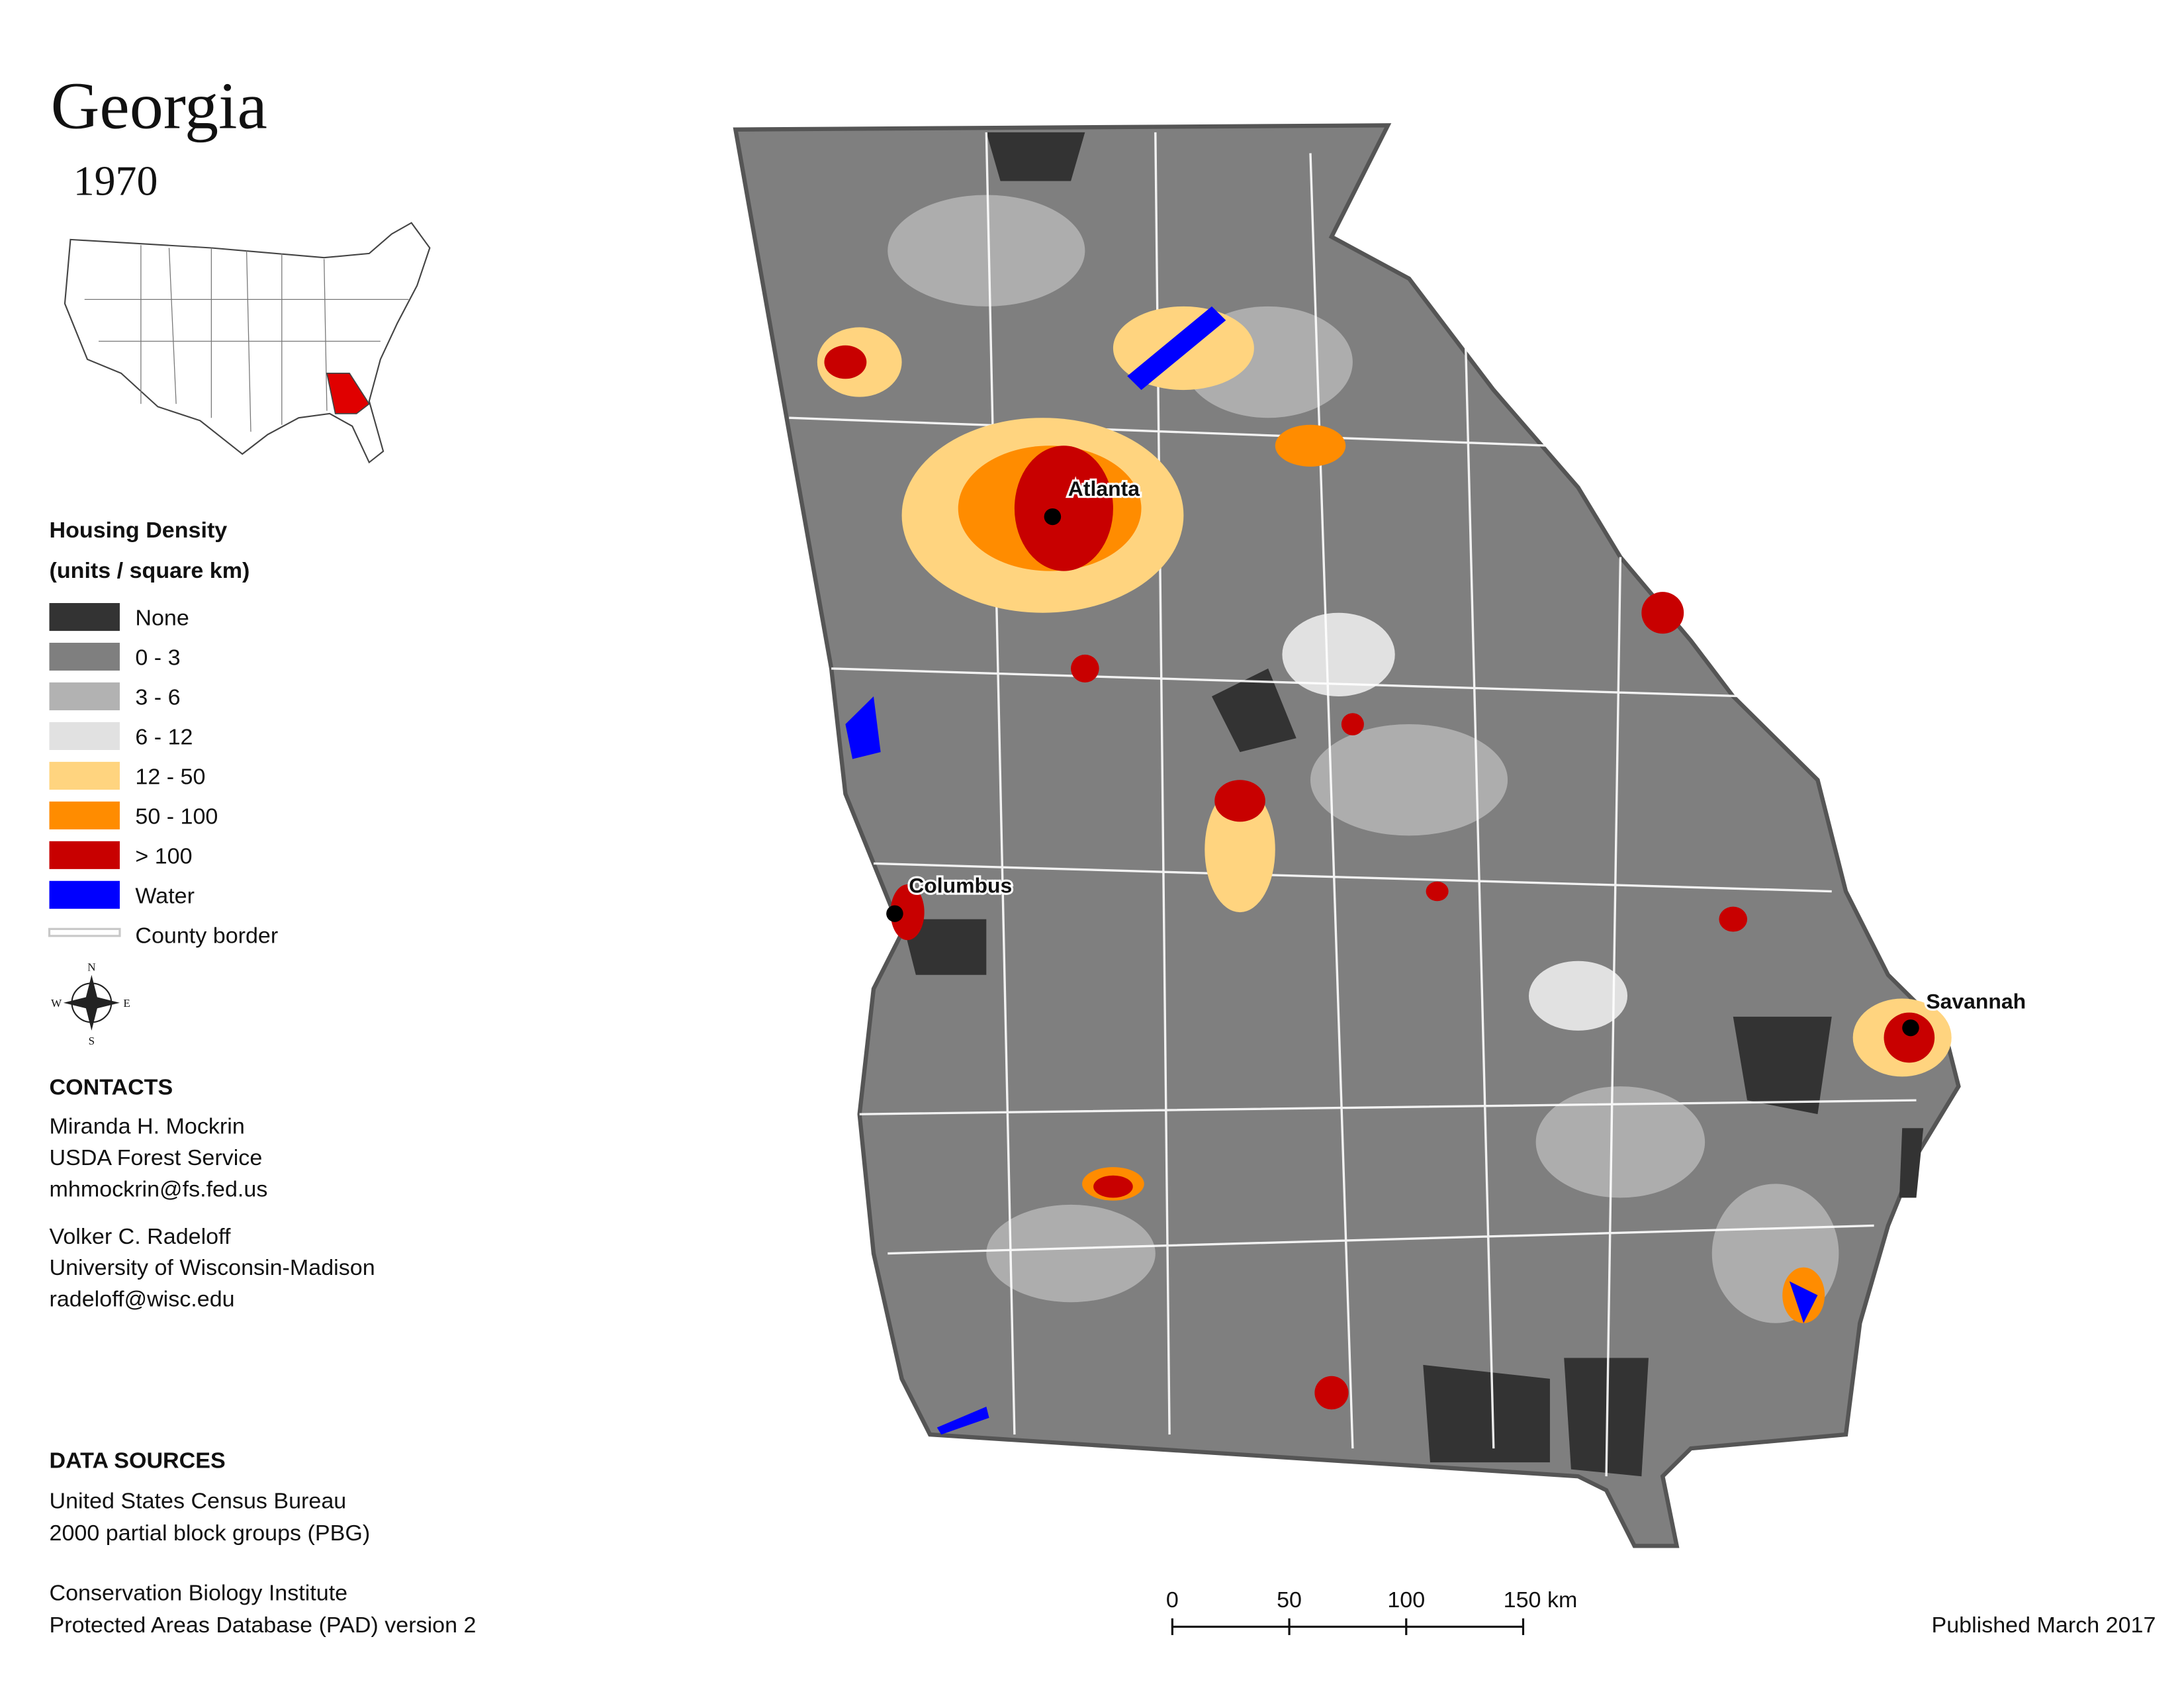 Image resolution: width=2184 pixels, height=1688 pixels. Describe the element at coordinates (84, 932) in the screenshot. I see `legend-swatch-border` at that location.